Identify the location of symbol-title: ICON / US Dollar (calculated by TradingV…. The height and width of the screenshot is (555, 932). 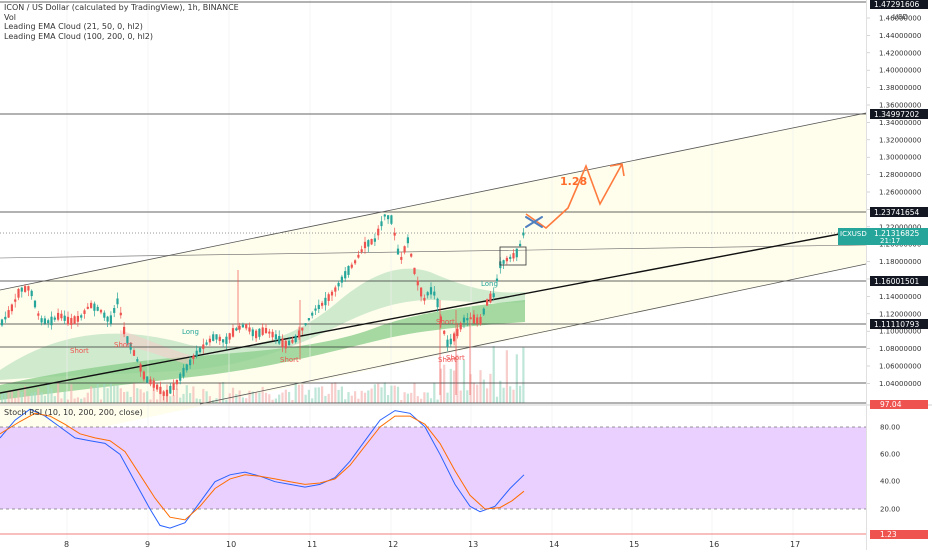
(121, 7).